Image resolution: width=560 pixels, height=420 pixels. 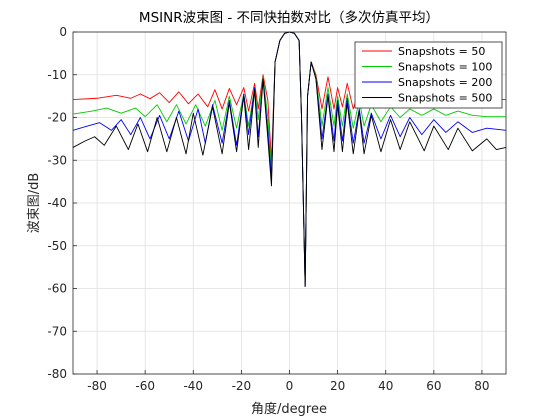 What do you see at coordinates (57, 118) in the screenshot?
I see `y-tick-label: -20` at bounding box center [57, 118].